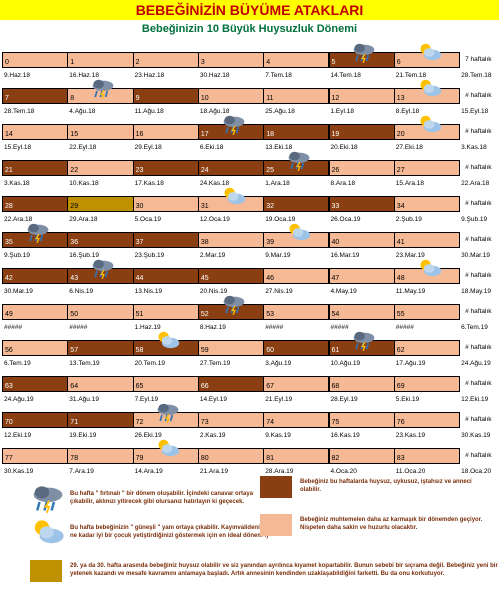 Image resolution: width=499 pixels, height=600 pixels. I want to click on date-label: 20.Nis.19, so click(213, 291).